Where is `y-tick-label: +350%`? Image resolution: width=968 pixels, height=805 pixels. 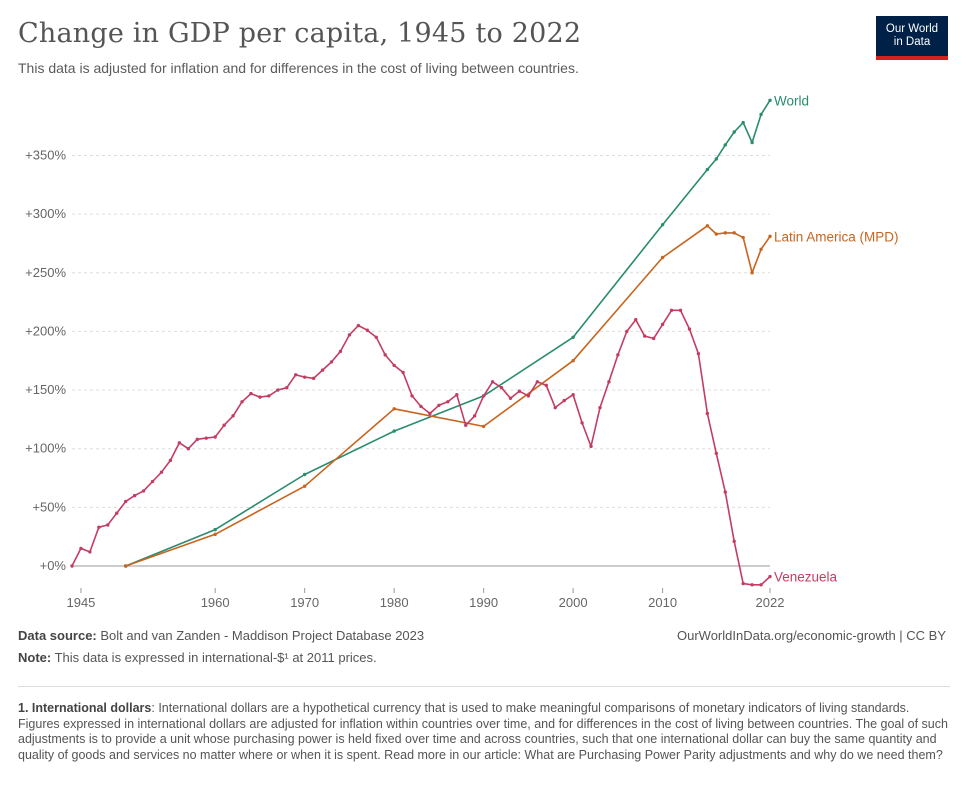
y-tick-label: +350% is located at coordinates (45, 154).